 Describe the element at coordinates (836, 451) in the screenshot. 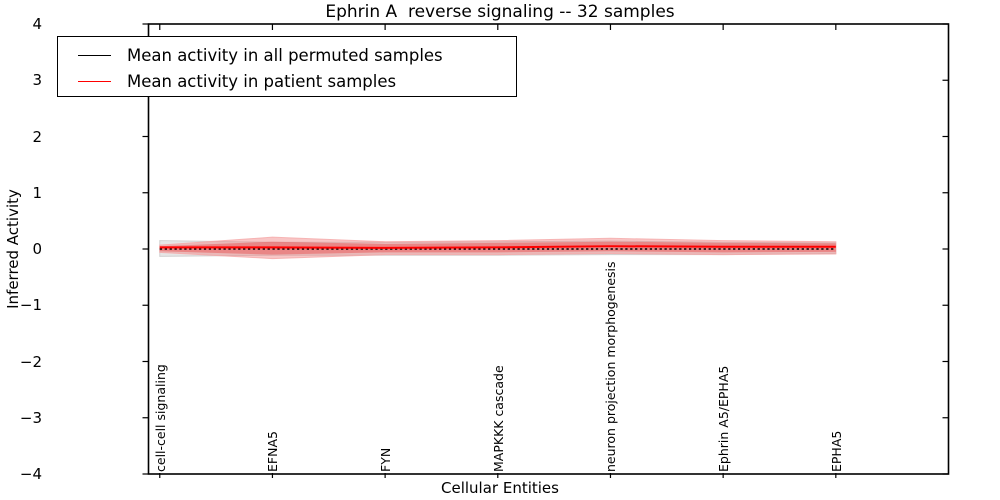

I see `x-tick-label: EPHA5` at that location.